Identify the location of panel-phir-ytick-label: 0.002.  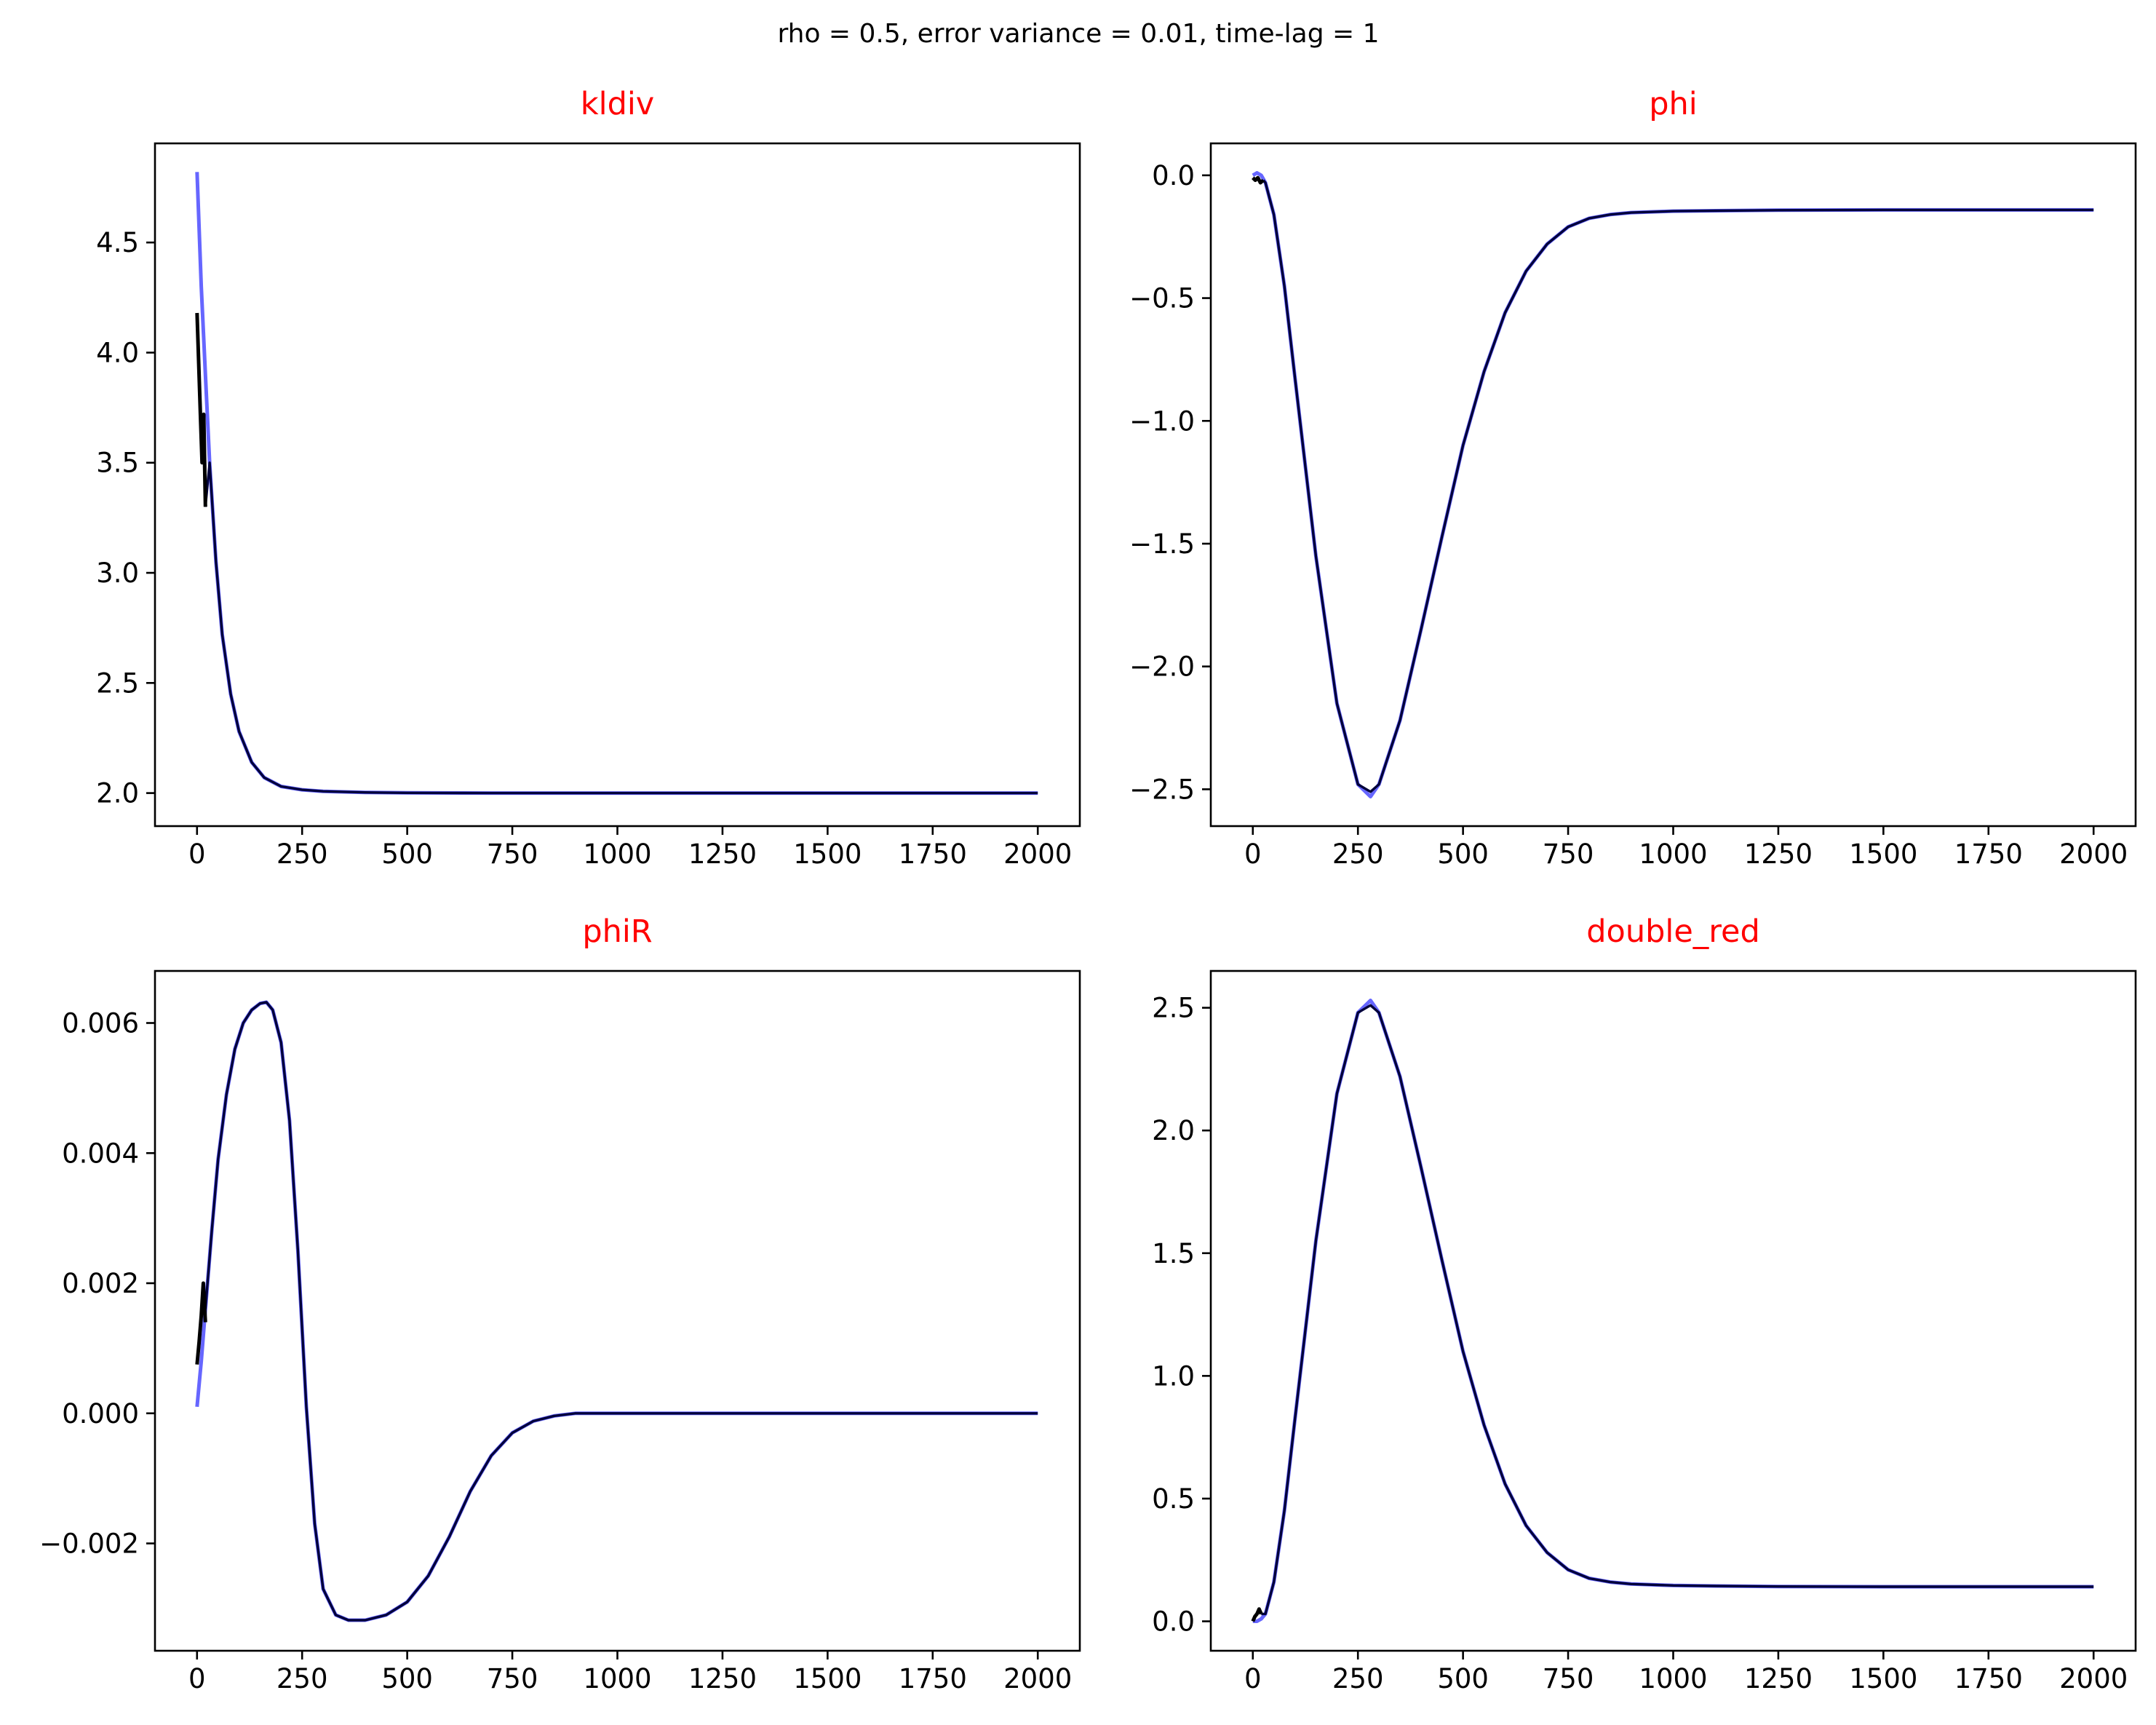
(101, 1283).